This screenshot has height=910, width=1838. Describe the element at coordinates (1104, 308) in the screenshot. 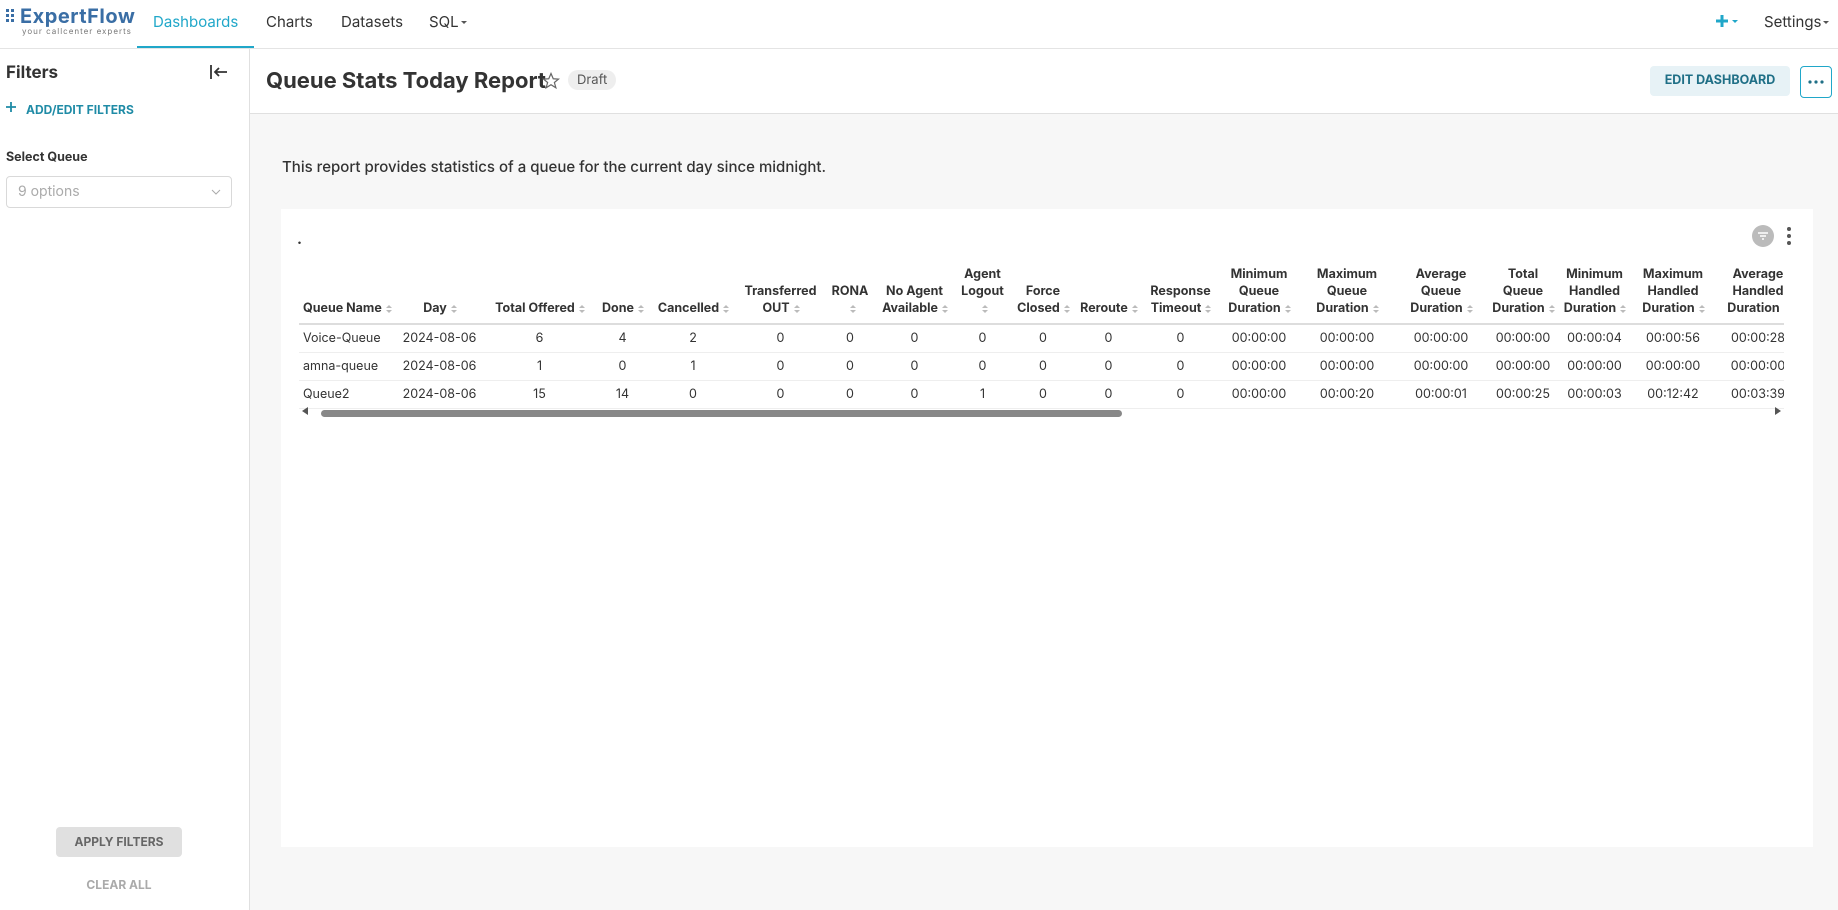

I see `column-header-label: Reroute` at that location.